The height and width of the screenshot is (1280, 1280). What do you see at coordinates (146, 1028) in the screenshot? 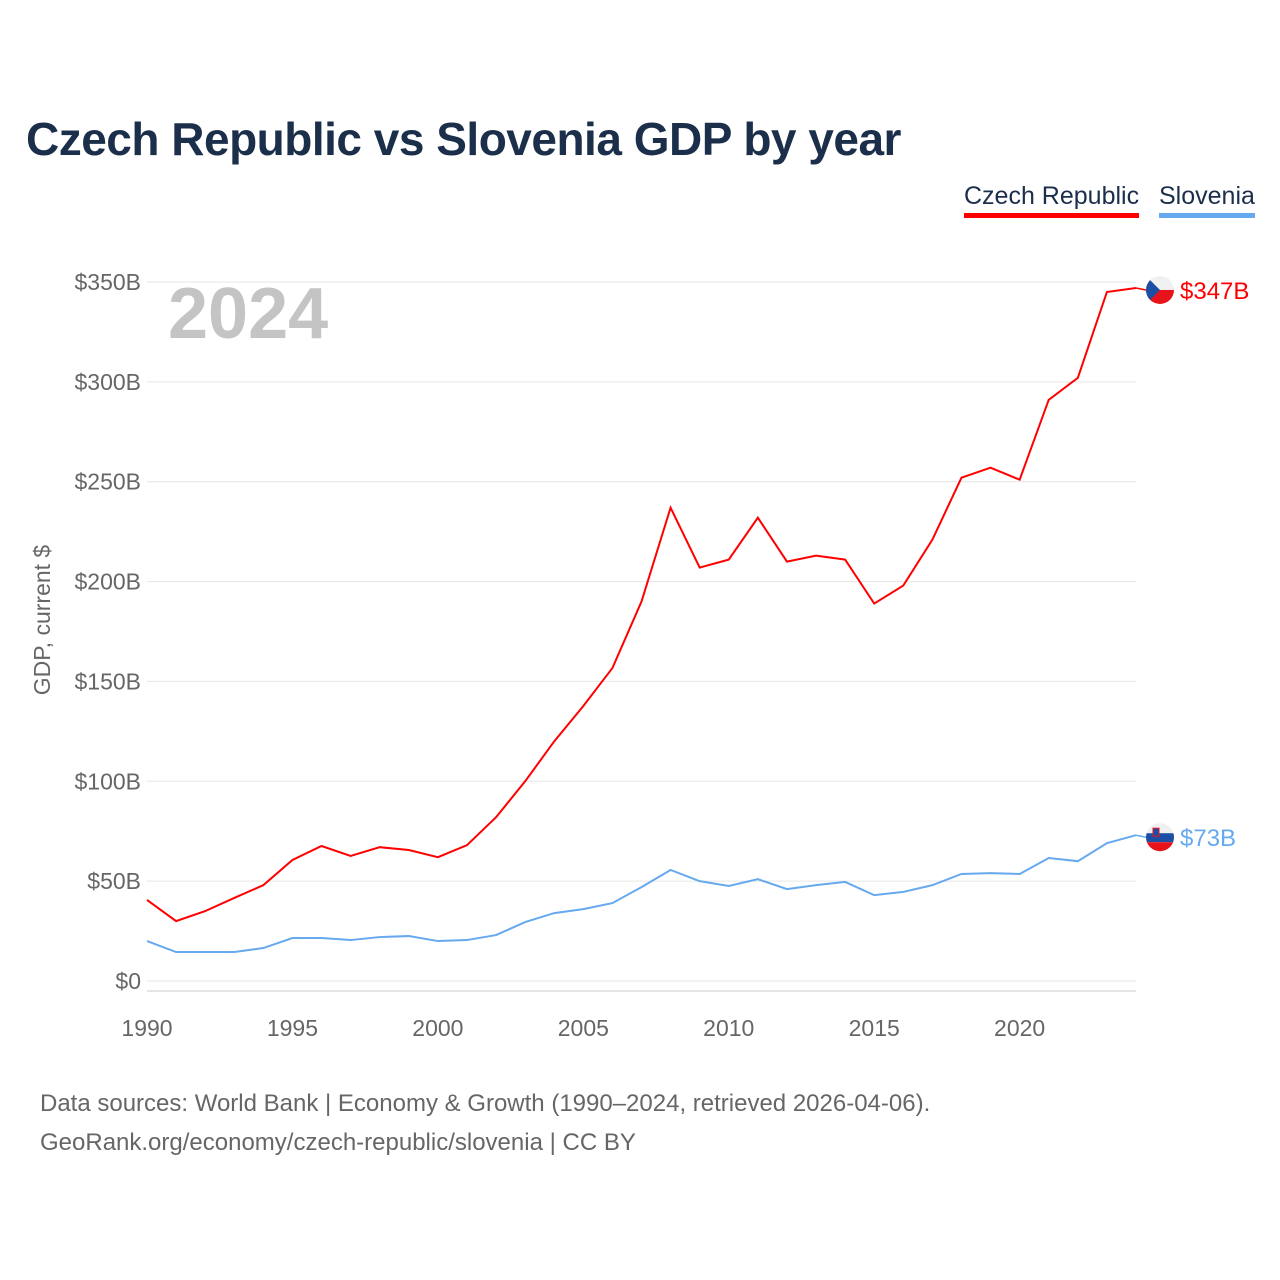
I see `x-tick-label: 1990` at bounding box center [146, 1028].